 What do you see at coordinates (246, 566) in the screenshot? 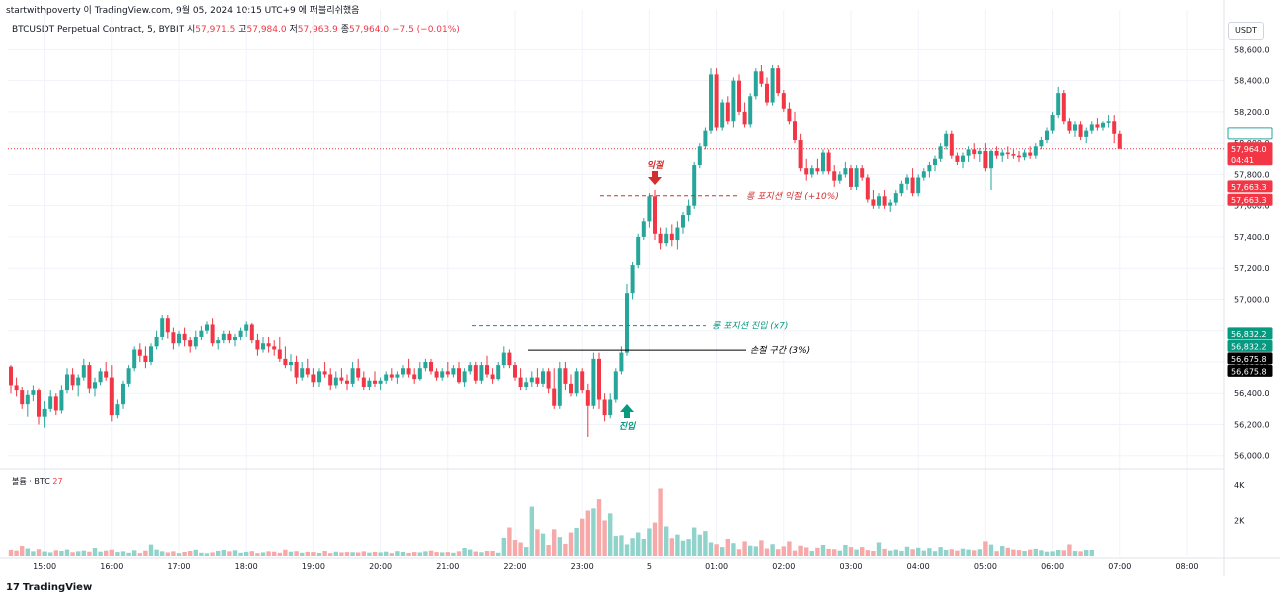
I see `x-tick-label: 18:00` at bounding box center [246, 566].